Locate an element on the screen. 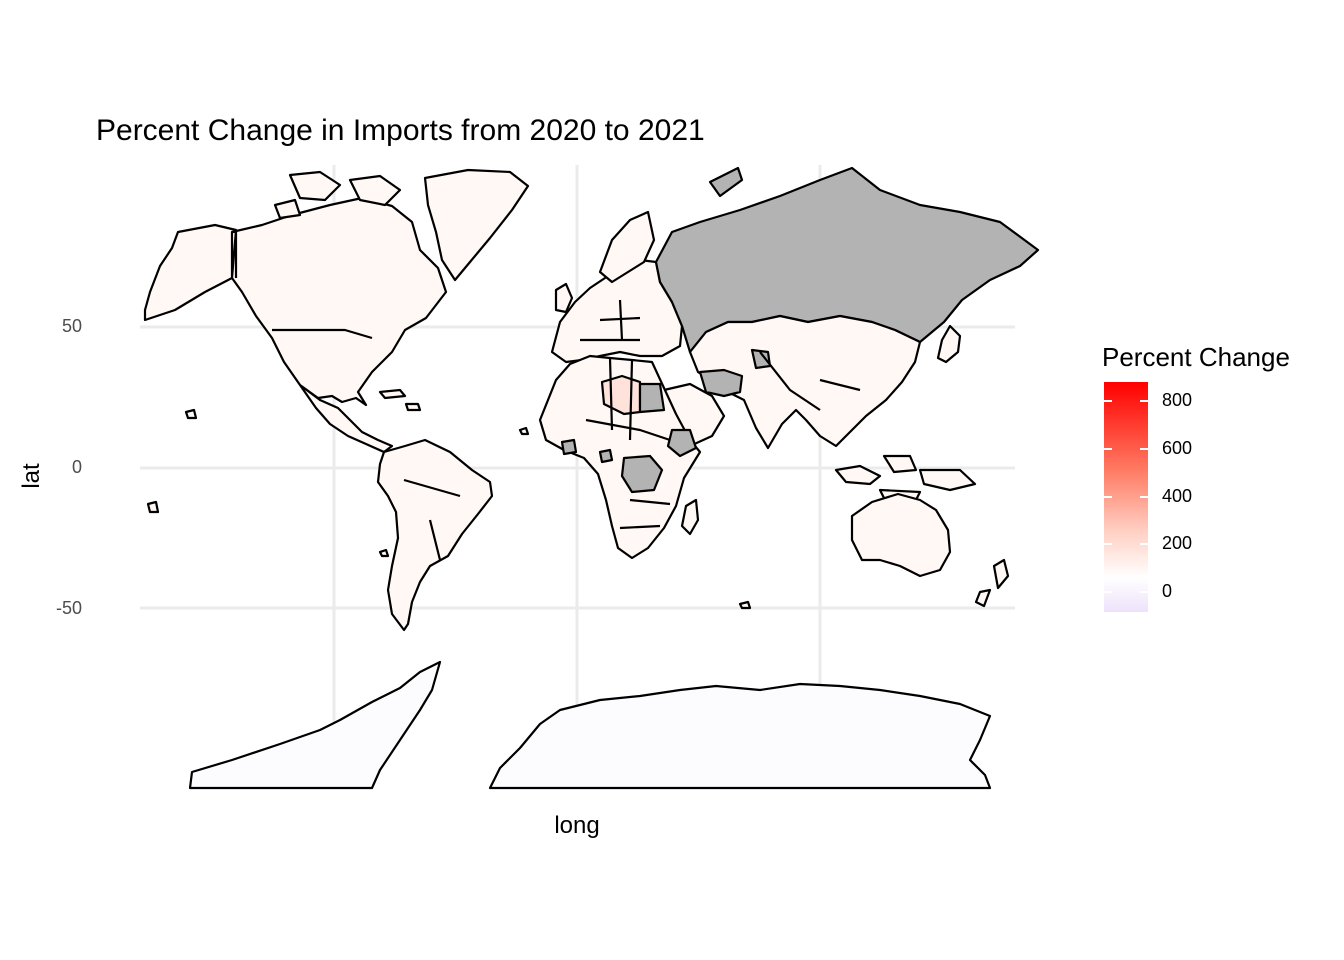 The width and height of the screenshot is (1344, 960). south-america-shape is located at coordinates (435, 535).